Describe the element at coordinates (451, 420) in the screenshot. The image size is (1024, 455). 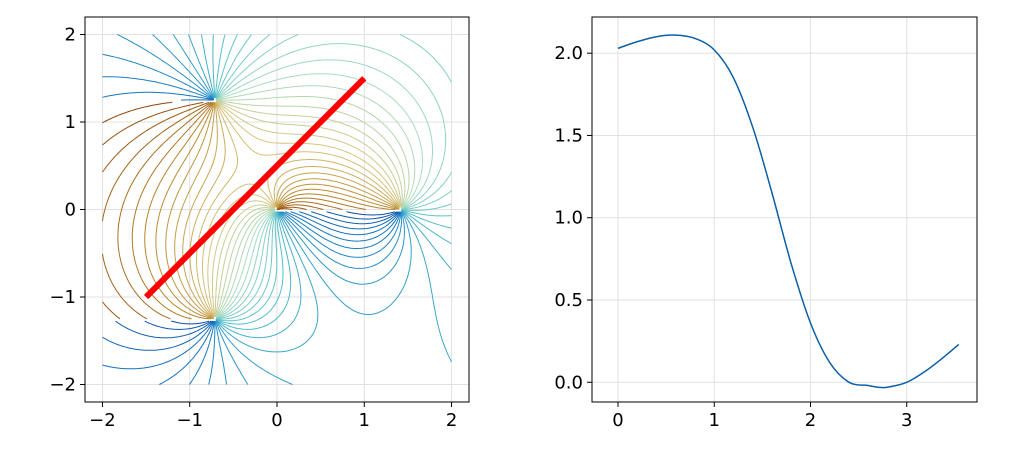
I see `contour-plot-xtick-label: 2` at that location.